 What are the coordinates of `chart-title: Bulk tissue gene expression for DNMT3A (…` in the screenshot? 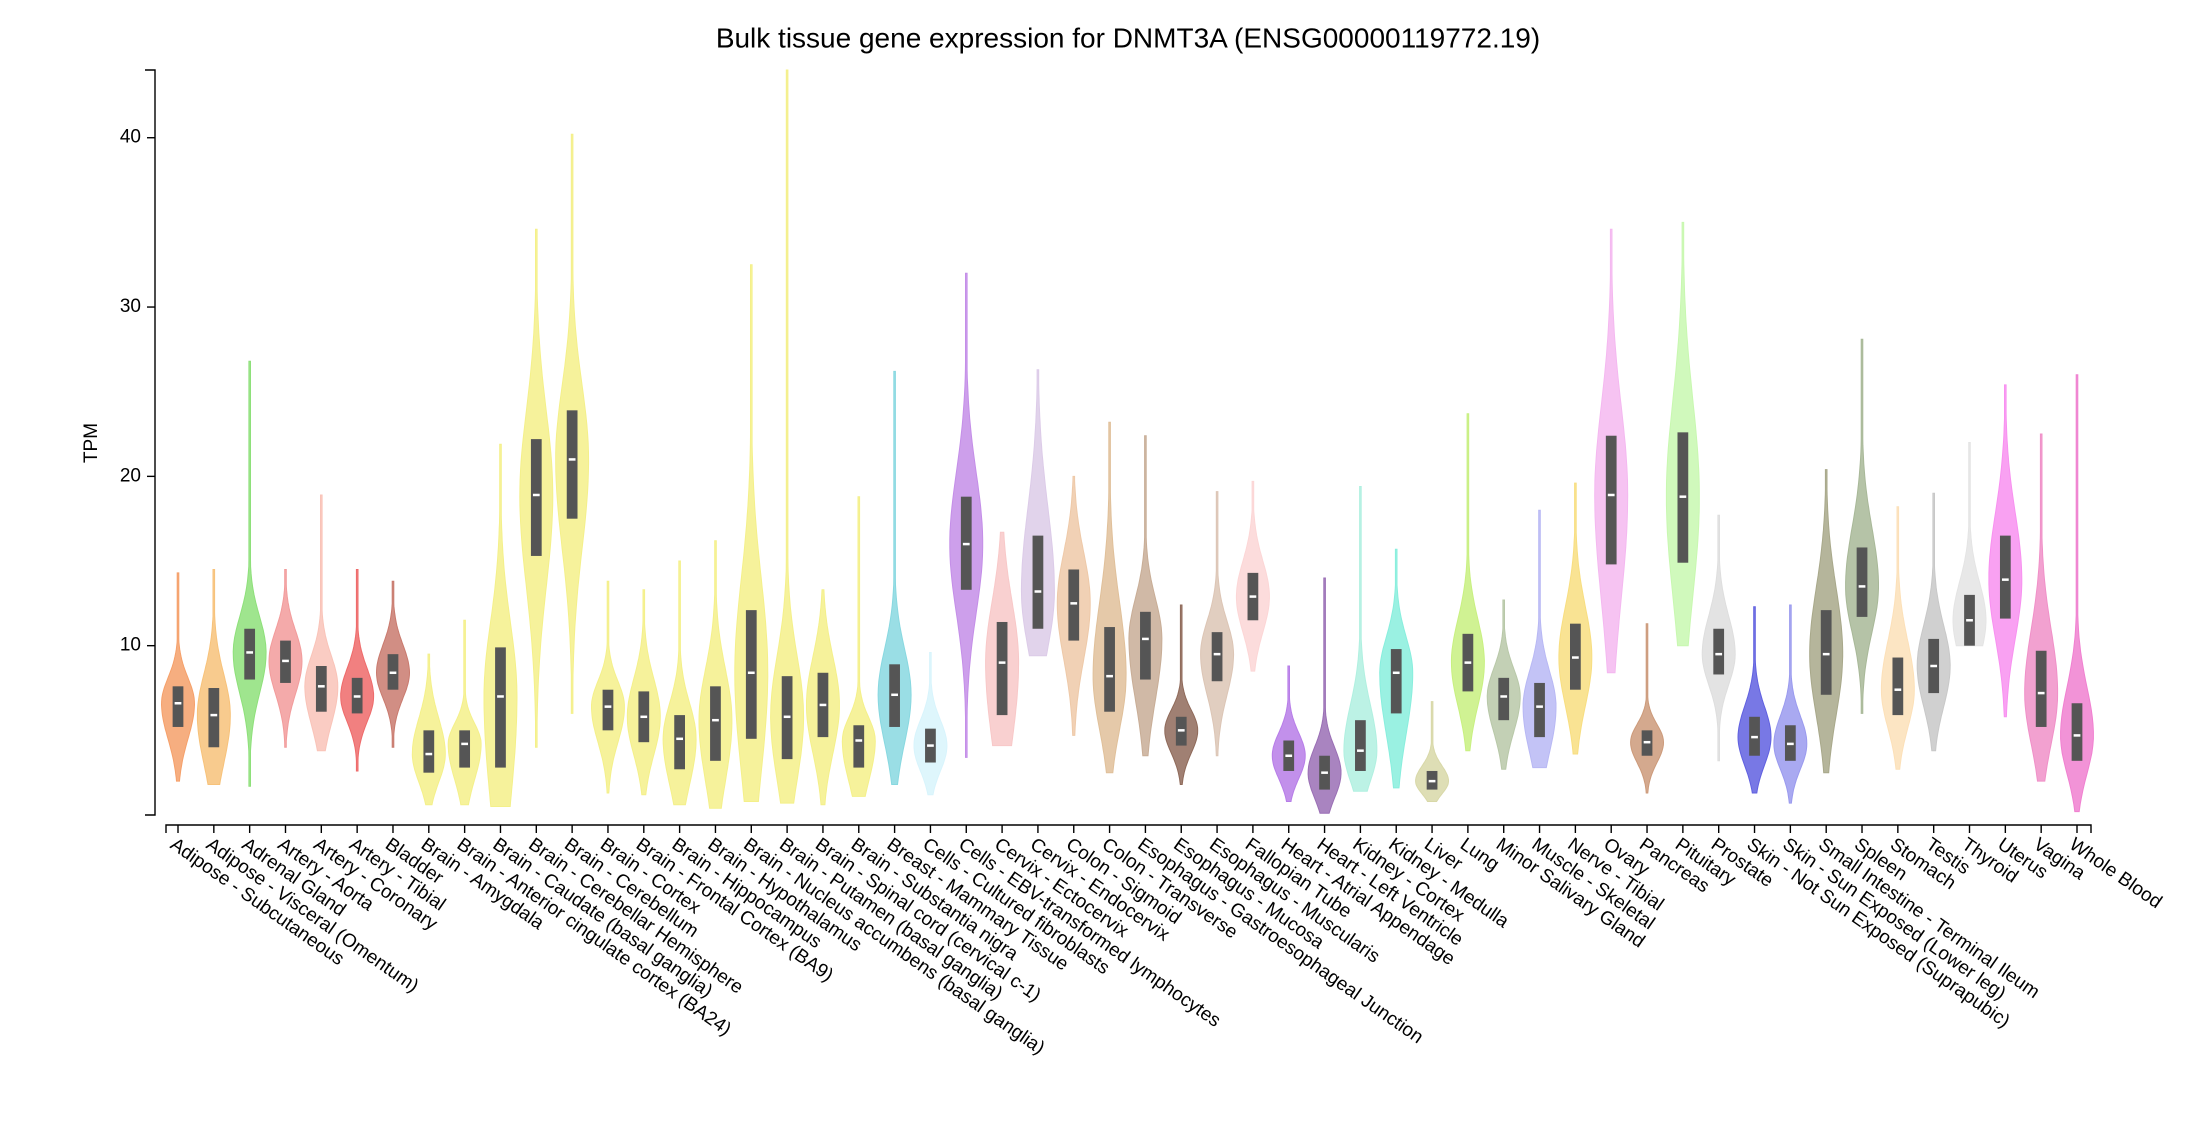 It's located at (1128, 37).